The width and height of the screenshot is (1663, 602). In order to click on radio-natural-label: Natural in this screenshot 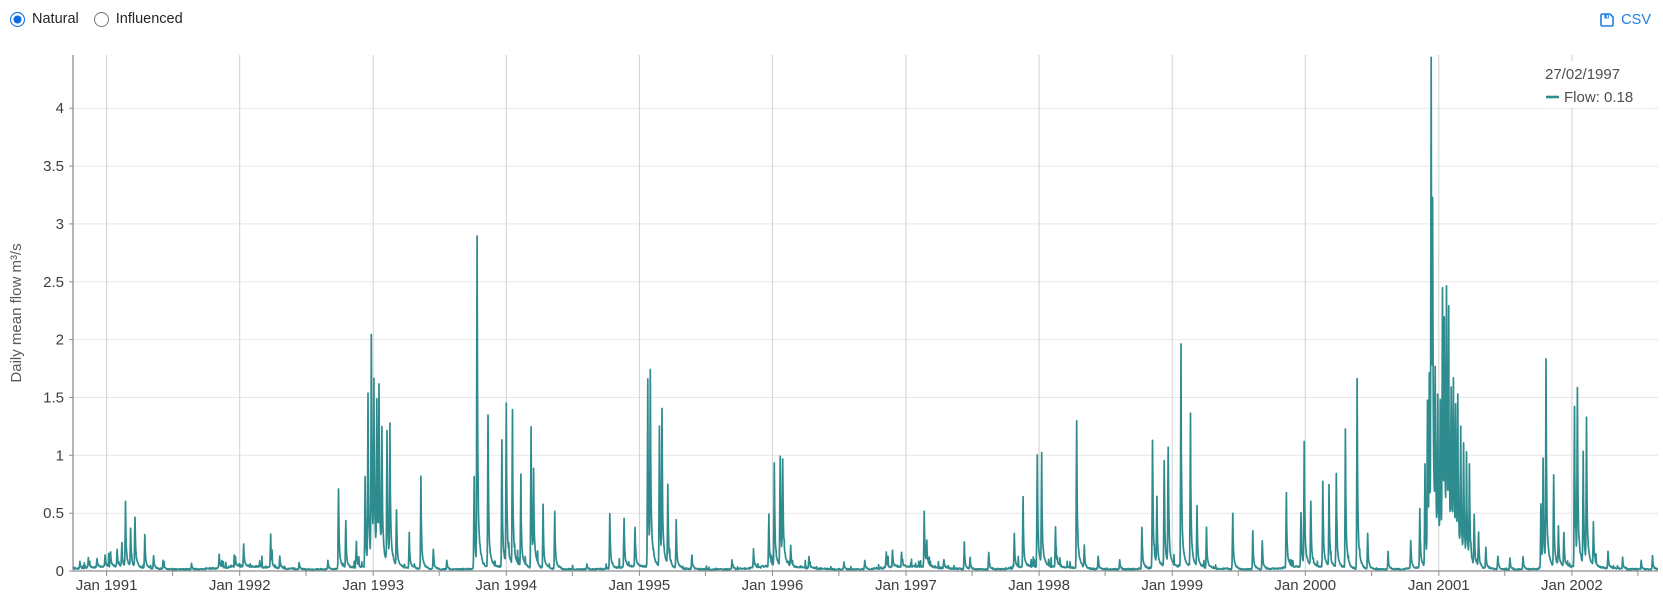, I will do `click(55, 19)`.